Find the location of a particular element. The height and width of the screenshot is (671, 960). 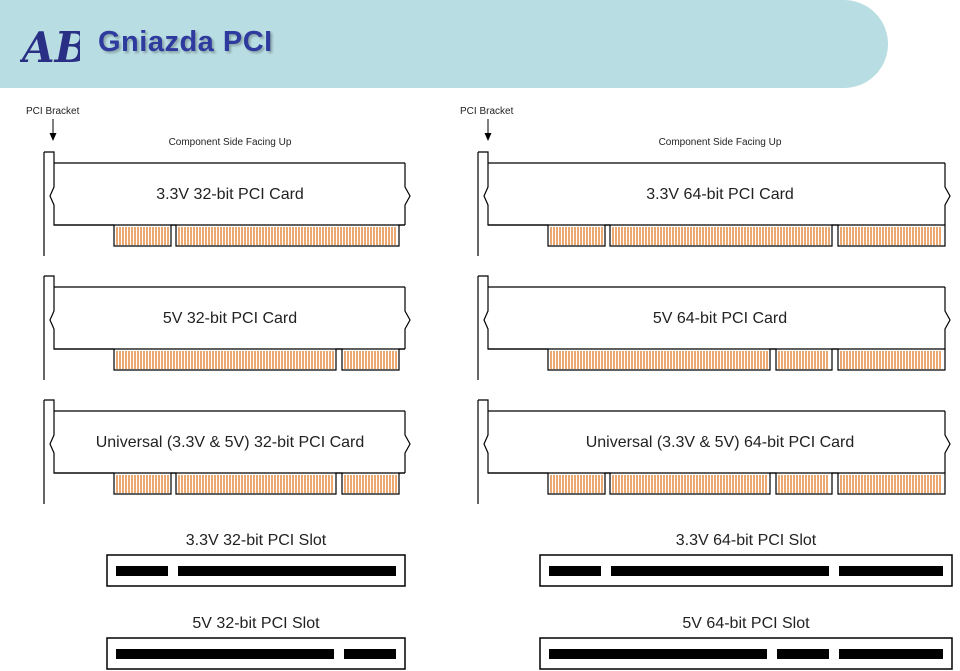

bracket-label-64: PCI Bracket is located at coordinates (487, 111).